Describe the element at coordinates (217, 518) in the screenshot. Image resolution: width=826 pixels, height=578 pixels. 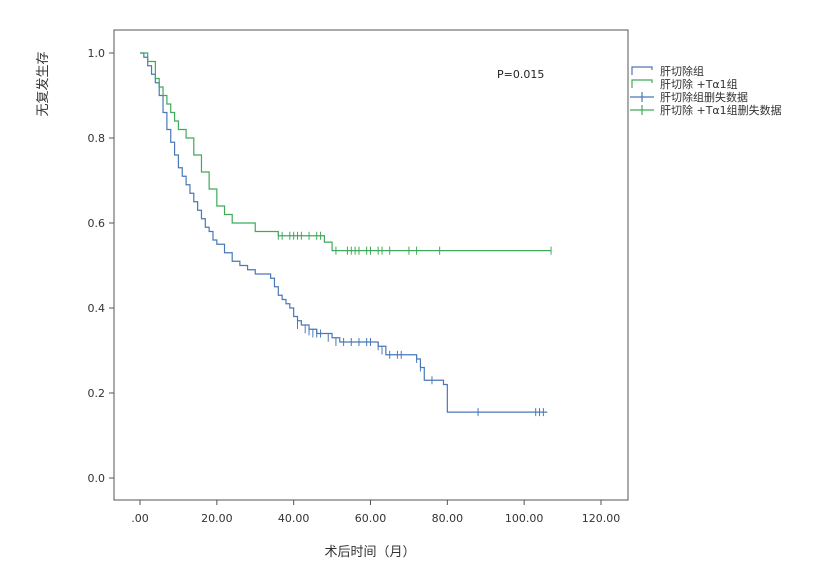
I see `x-tick-label: 20.00` at that location.